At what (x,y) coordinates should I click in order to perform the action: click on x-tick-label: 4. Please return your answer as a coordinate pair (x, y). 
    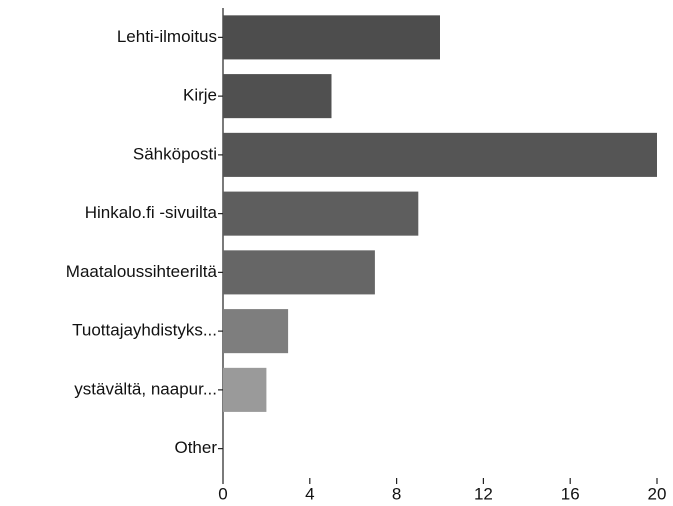
    Looking at the image, I should click on (309, 493).